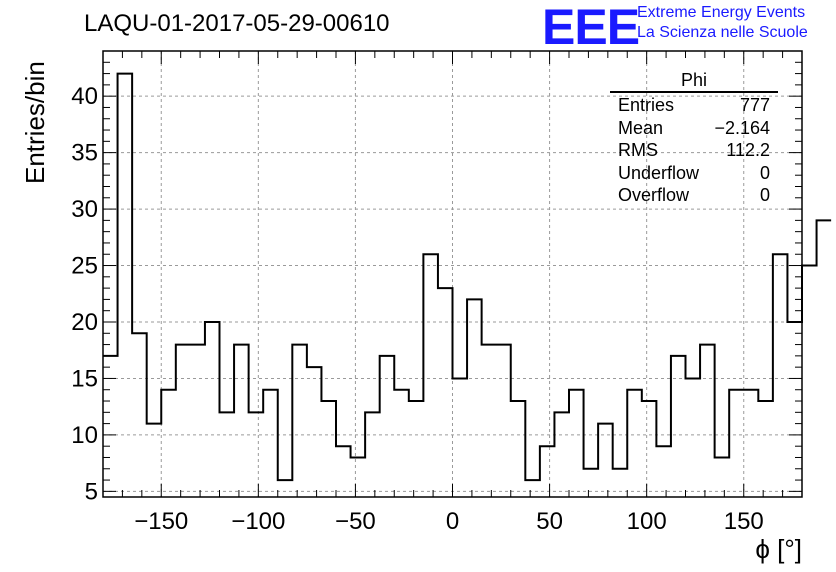  I want to click on chart-title: LAQU-01-2017-05-29-00610, so click(237, 23).